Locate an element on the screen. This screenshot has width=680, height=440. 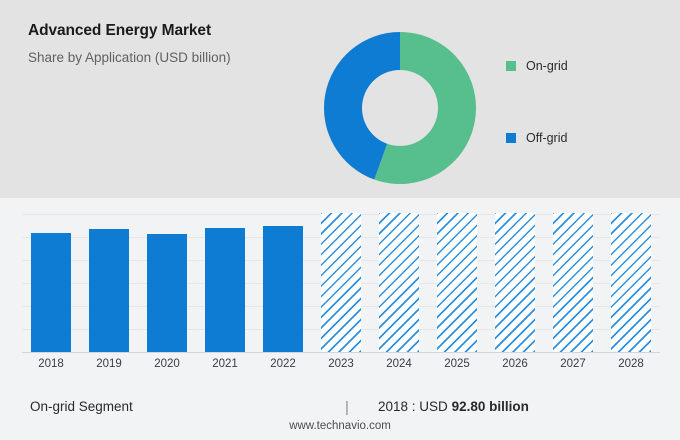
x-tick-label-2025: 2025 is located at coordinates (457, 364).